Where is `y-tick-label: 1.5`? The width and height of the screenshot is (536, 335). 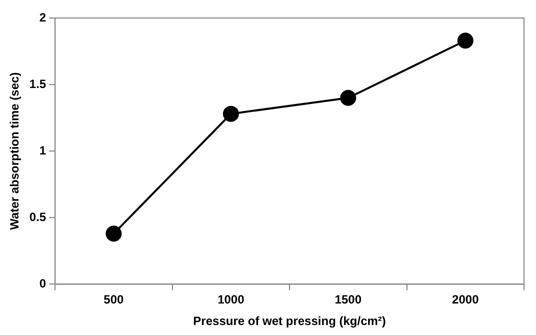
y-tick-label: 1.5 is located at coordinates (37, 83).